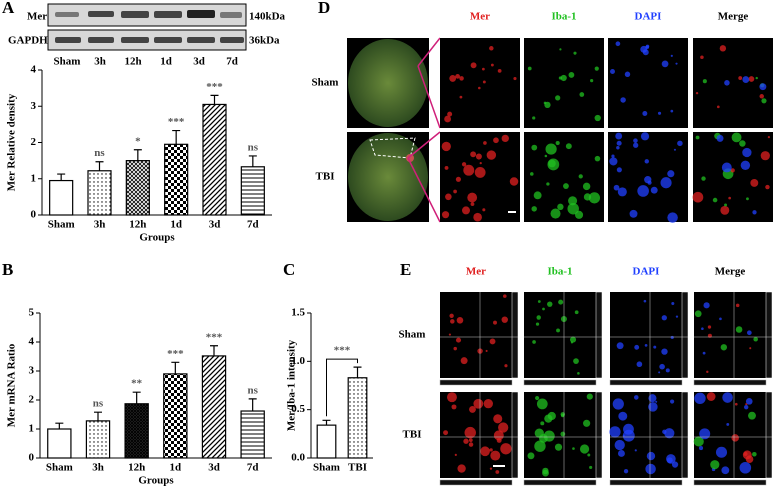 The width and height of the screenshot is (778, 493). Describe the element at coordinates (32, 458) in the screenshot. I see `y-tick-label: 0` at that location.